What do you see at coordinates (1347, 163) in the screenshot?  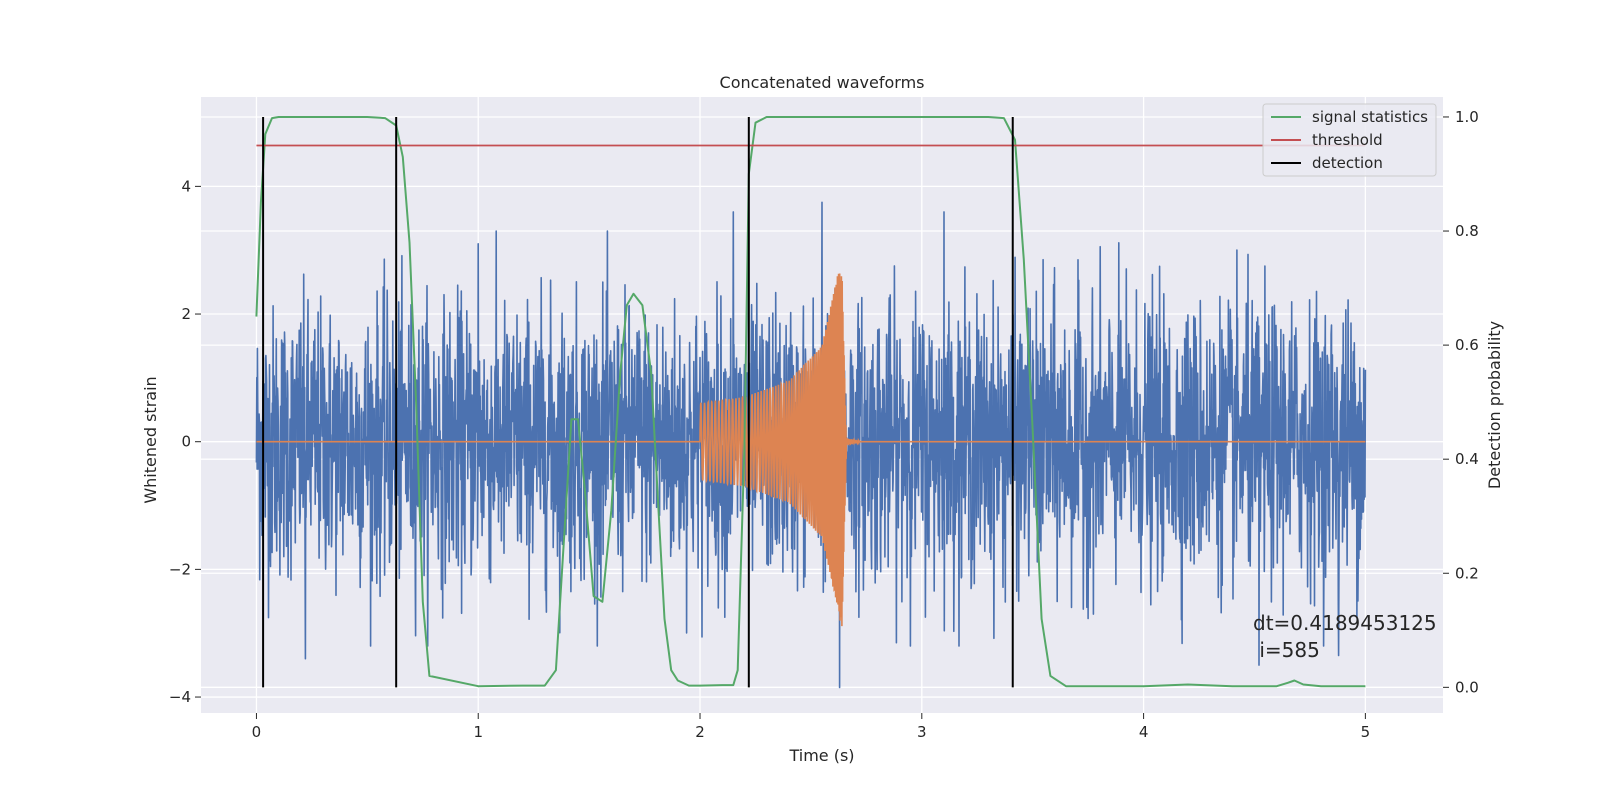 I see `legend-label: detection` at bounding box center [1347, 163].